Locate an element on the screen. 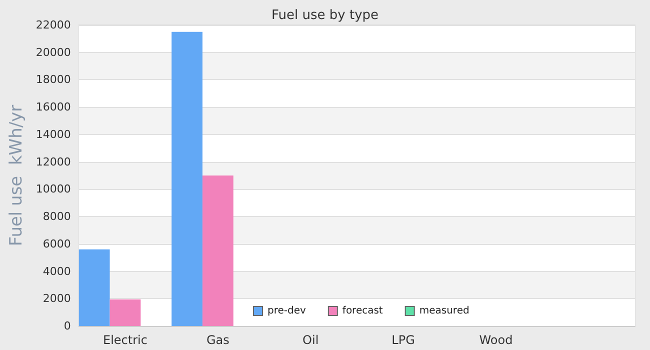 Image resolution: width=650 pixels, height=350 pixels. legend-label: measured is located at coordinates (444, 311).